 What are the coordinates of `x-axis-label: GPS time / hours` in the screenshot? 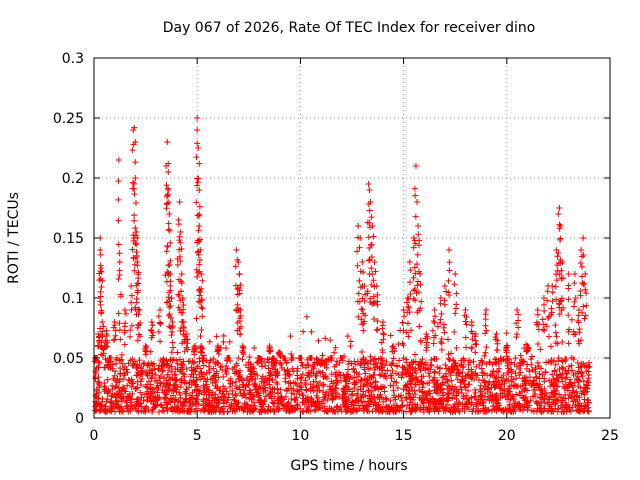 It's located at (348, 466).